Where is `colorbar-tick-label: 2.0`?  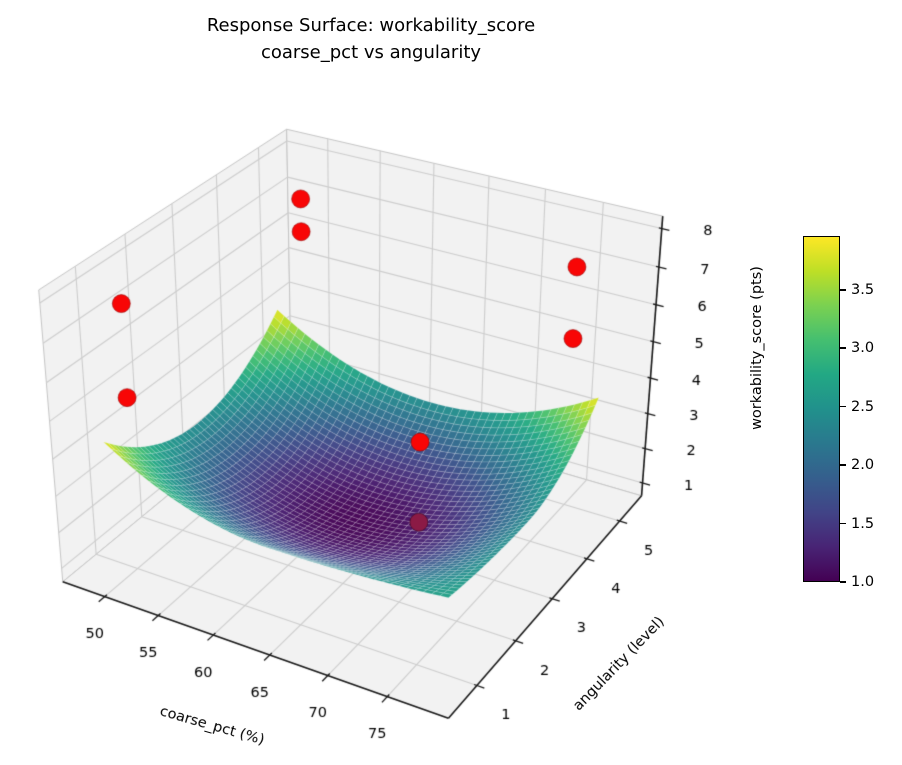
colorbar-tick-label: 2.0 is located at coordinates (863, 465).